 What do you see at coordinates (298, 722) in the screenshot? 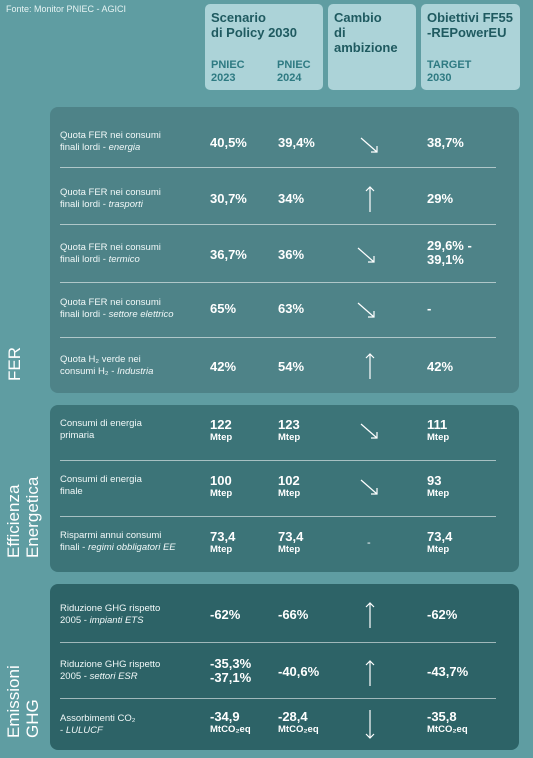
I see `value-2024: -28,4 MtCO₂eq` at bounding box center [298, 722].